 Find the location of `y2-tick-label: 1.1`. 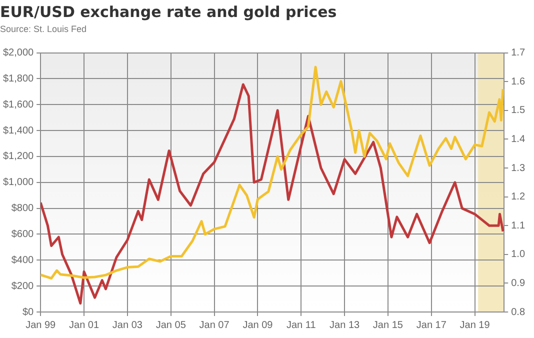

y2-tick-label: 1.1 is located at coordinates (518, 226).